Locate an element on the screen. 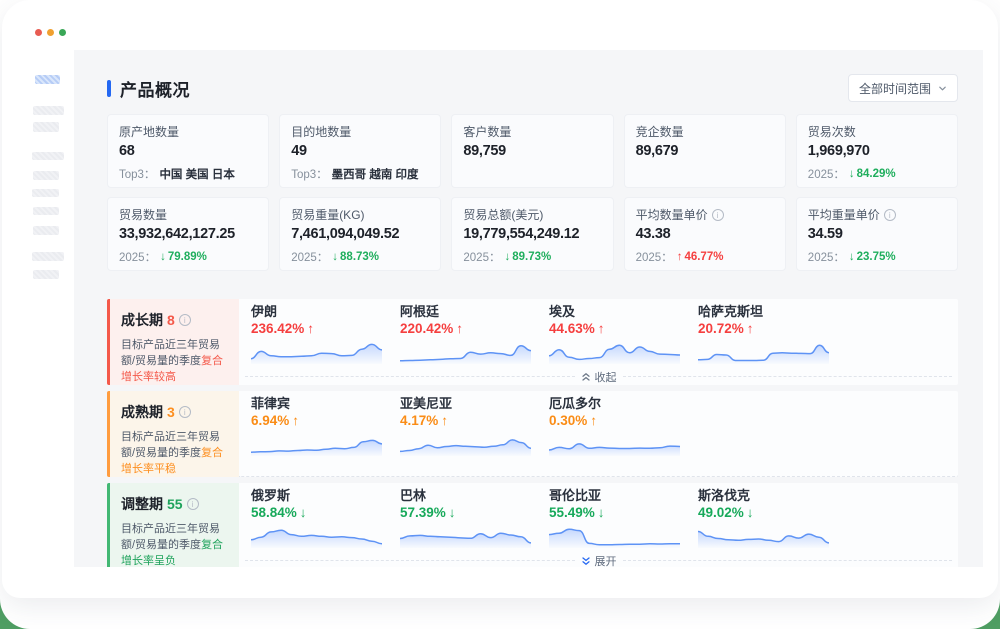 The image size is (1000, 629). stat-sub: 2025： ↓ 89.73% is located at coordinates (532, 257).